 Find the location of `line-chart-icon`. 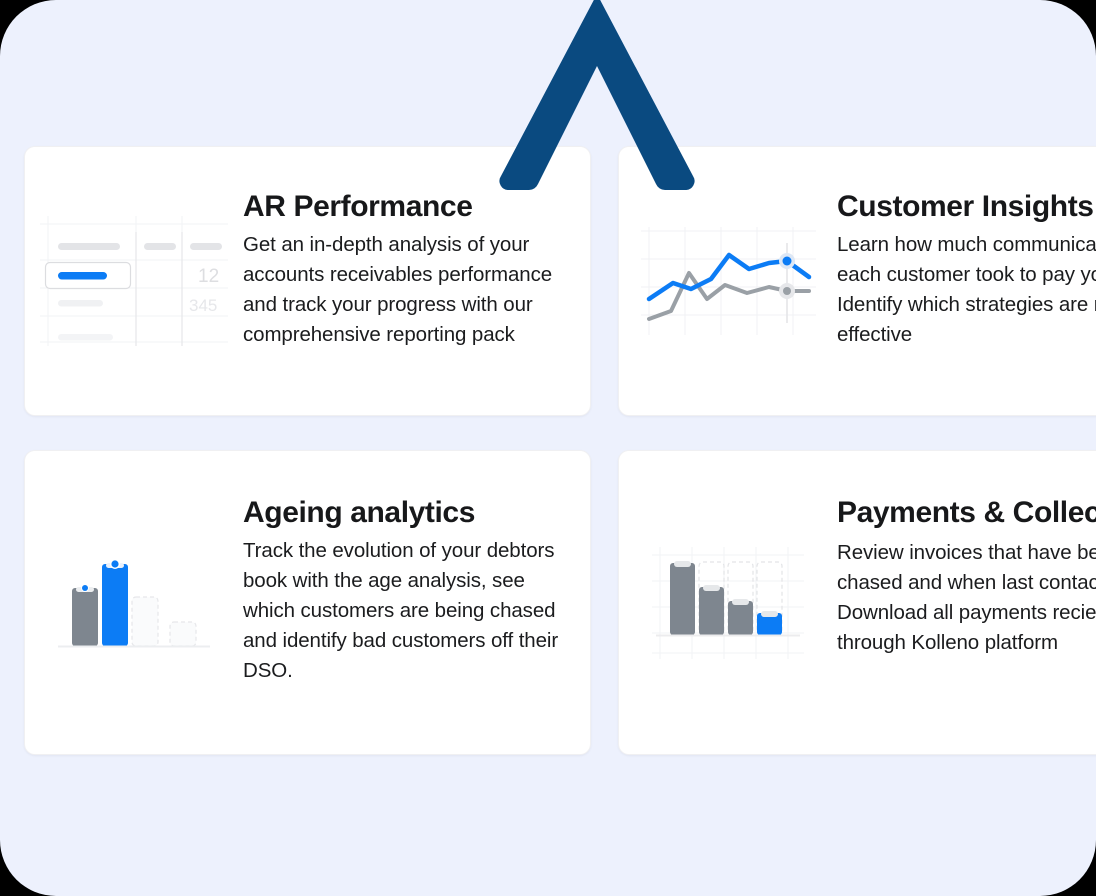

line-chart-icon is located at coordinates (728, 281).